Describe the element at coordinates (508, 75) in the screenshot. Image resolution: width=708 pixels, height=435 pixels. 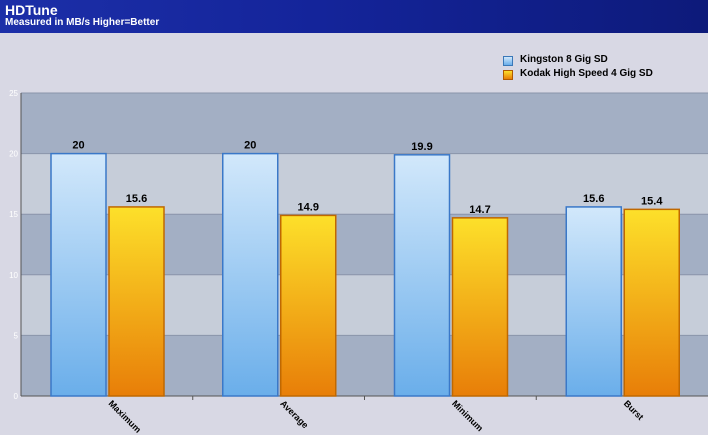
I see `legend-swatch-kodak` at that location.